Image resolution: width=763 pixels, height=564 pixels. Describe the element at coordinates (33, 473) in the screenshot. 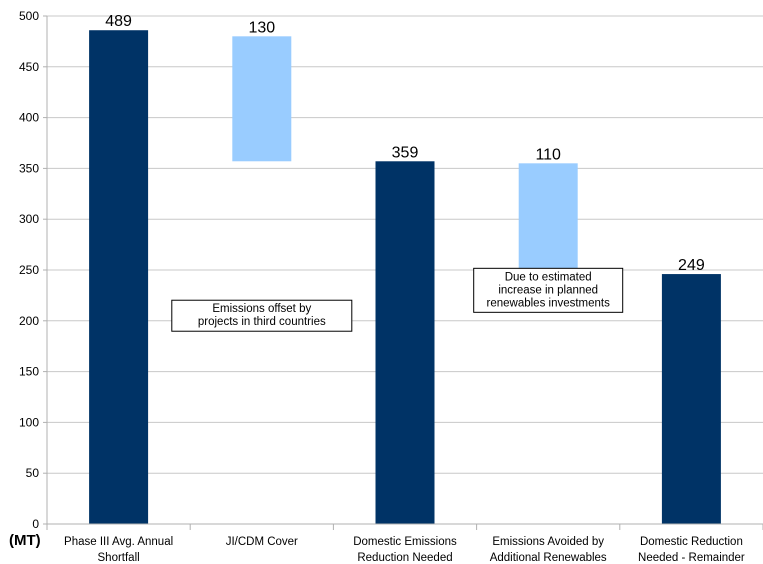

I see `y-tick-label: 50` at that location.